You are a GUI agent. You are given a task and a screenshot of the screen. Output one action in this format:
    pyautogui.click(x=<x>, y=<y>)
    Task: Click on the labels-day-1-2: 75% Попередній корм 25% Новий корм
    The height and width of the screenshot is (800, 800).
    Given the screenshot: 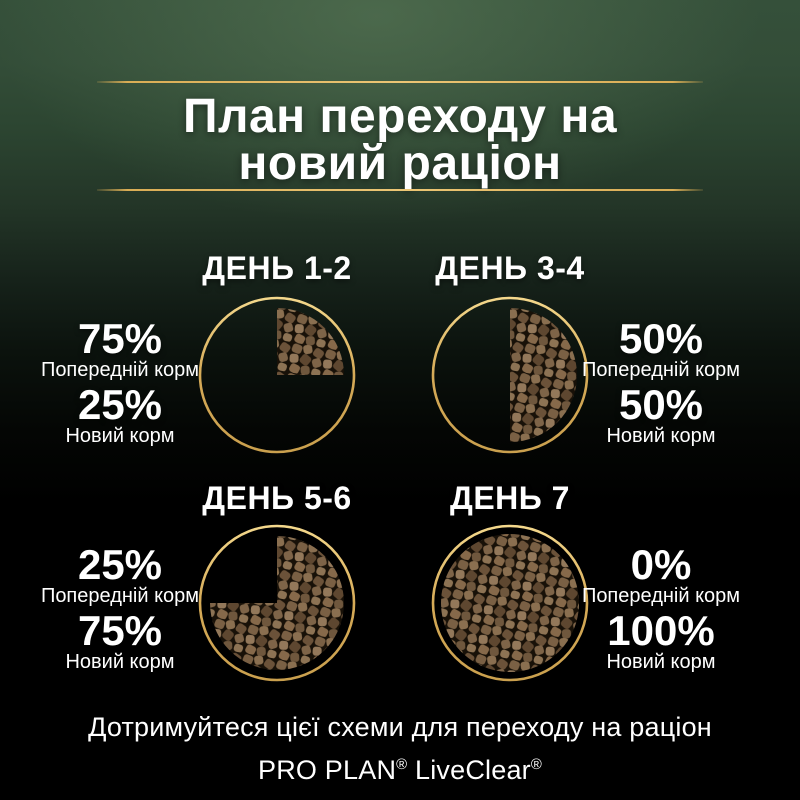 What is the action you would take?
    pyautogui.click(x=120, y=381)
    